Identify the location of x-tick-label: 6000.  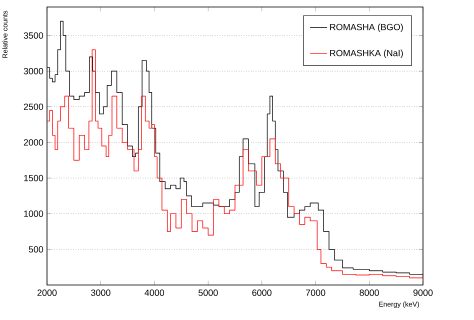
(262, 293).